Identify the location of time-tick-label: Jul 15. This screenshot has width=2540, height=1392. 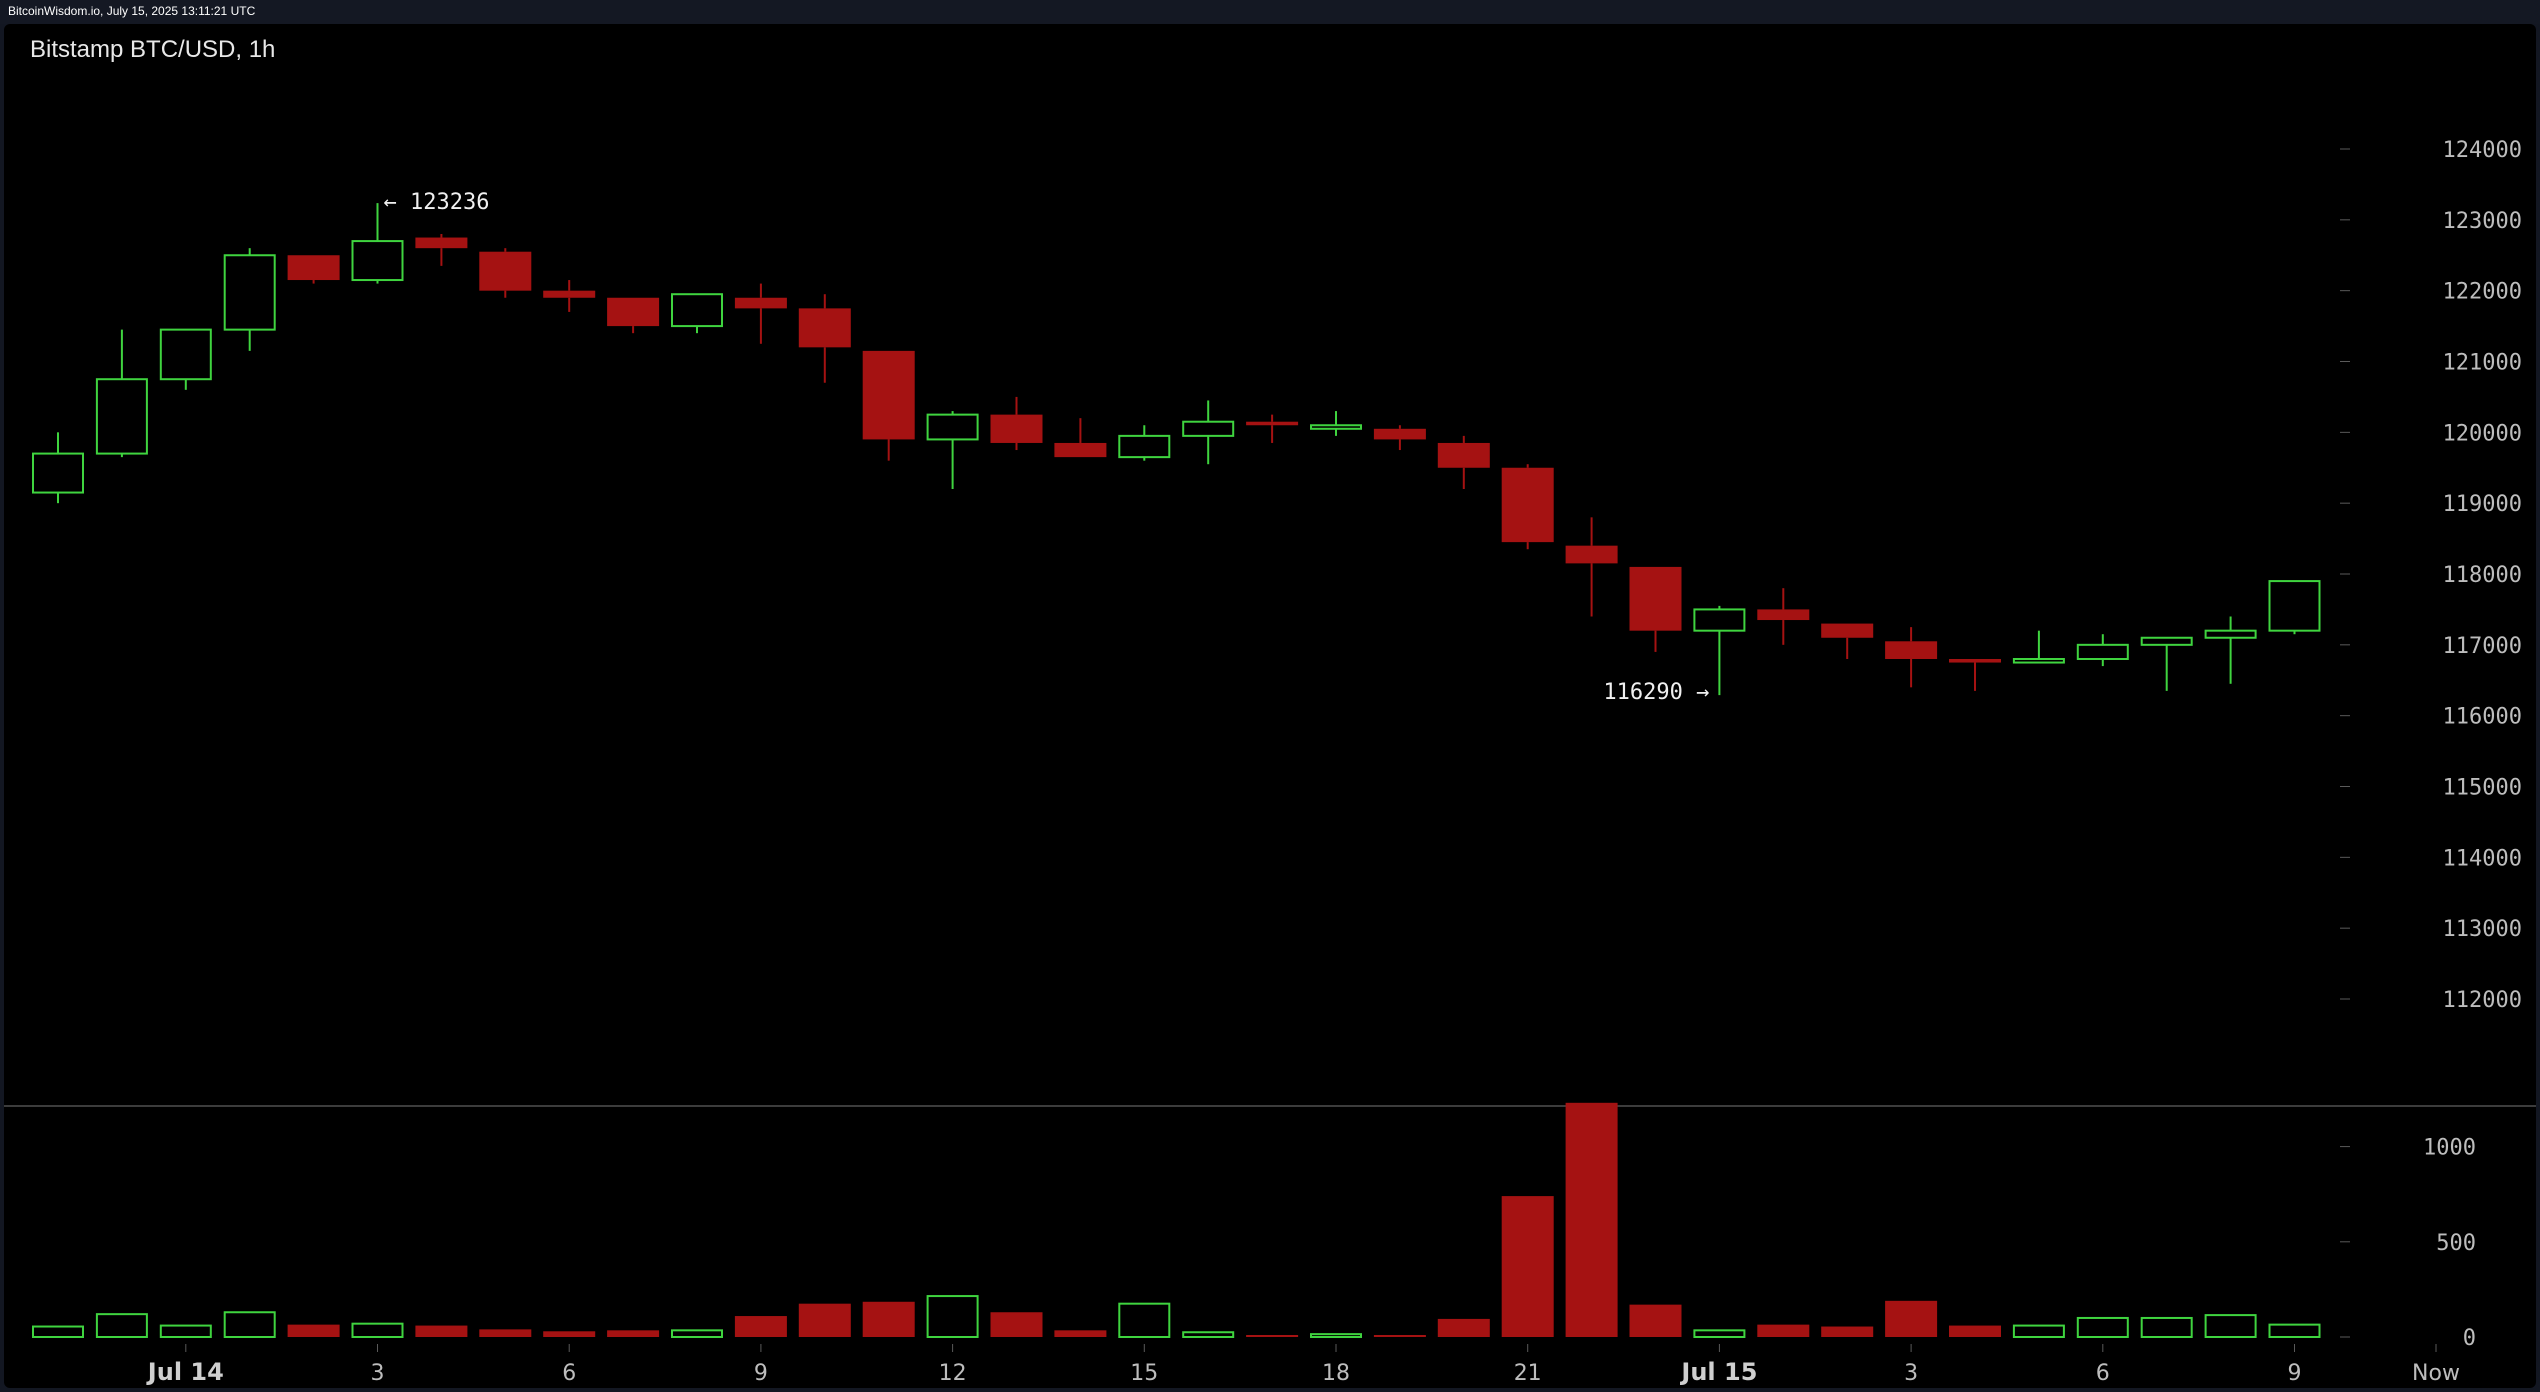
(1718, 1372).